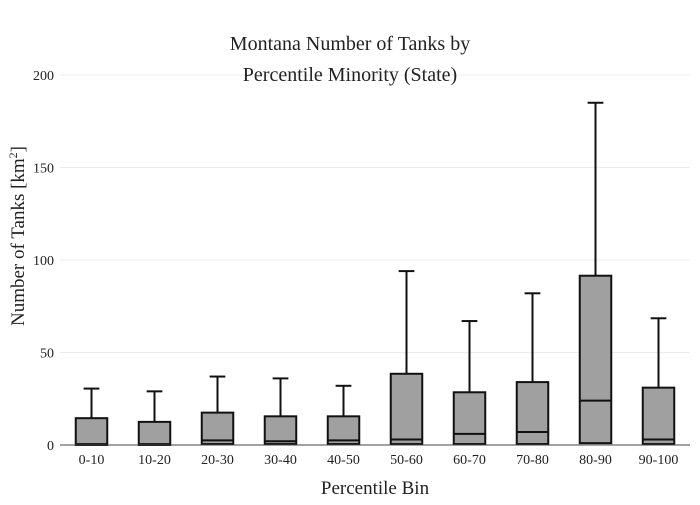  What do you see at coordinates (406, 460) in the screenshot?
I see `x-tick-label: 50-60` at bounding box center [406, 460].